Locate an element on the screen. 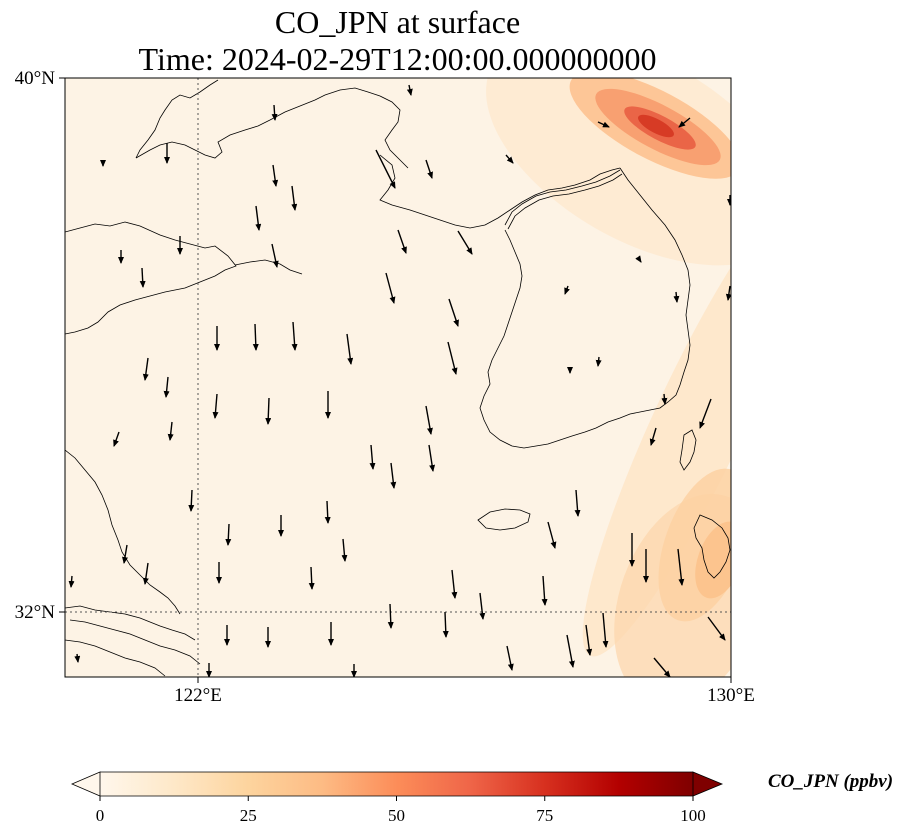 Image resolution: width=915 pixels, height=836 pixels. colorbar-extend-low is located at coordinates (85, 784).